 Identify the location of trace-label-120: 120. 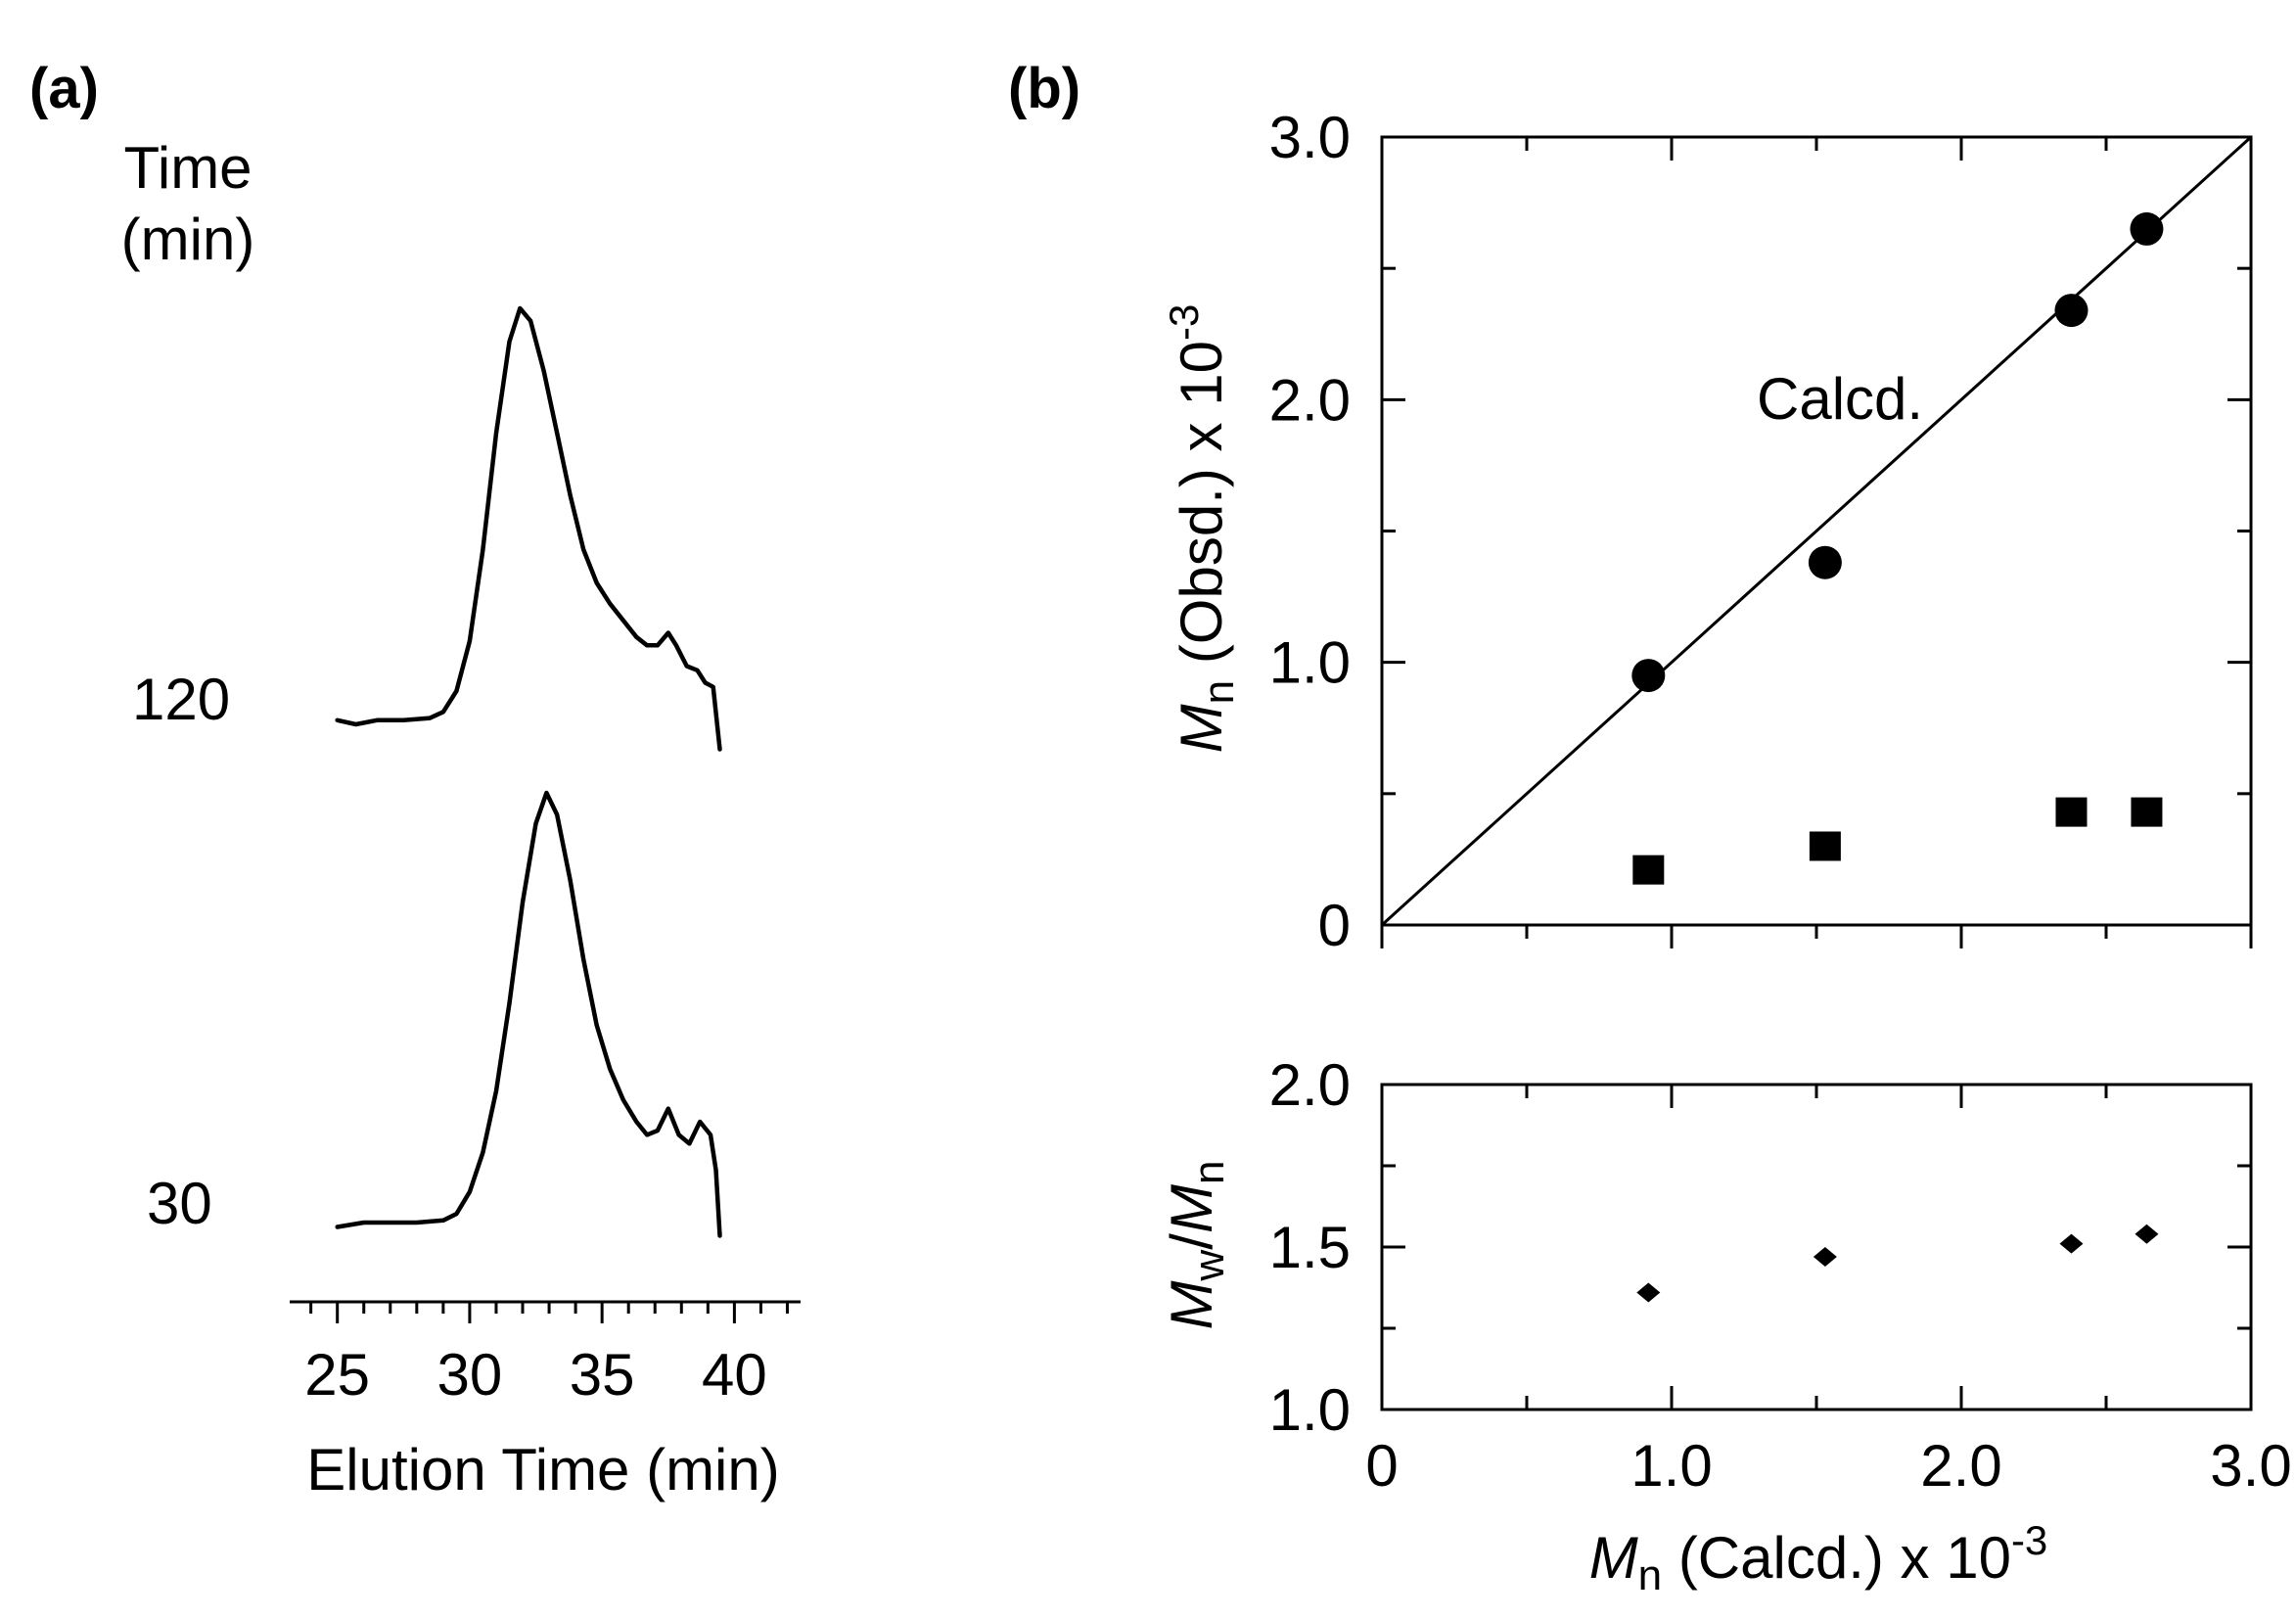
(181, 700).